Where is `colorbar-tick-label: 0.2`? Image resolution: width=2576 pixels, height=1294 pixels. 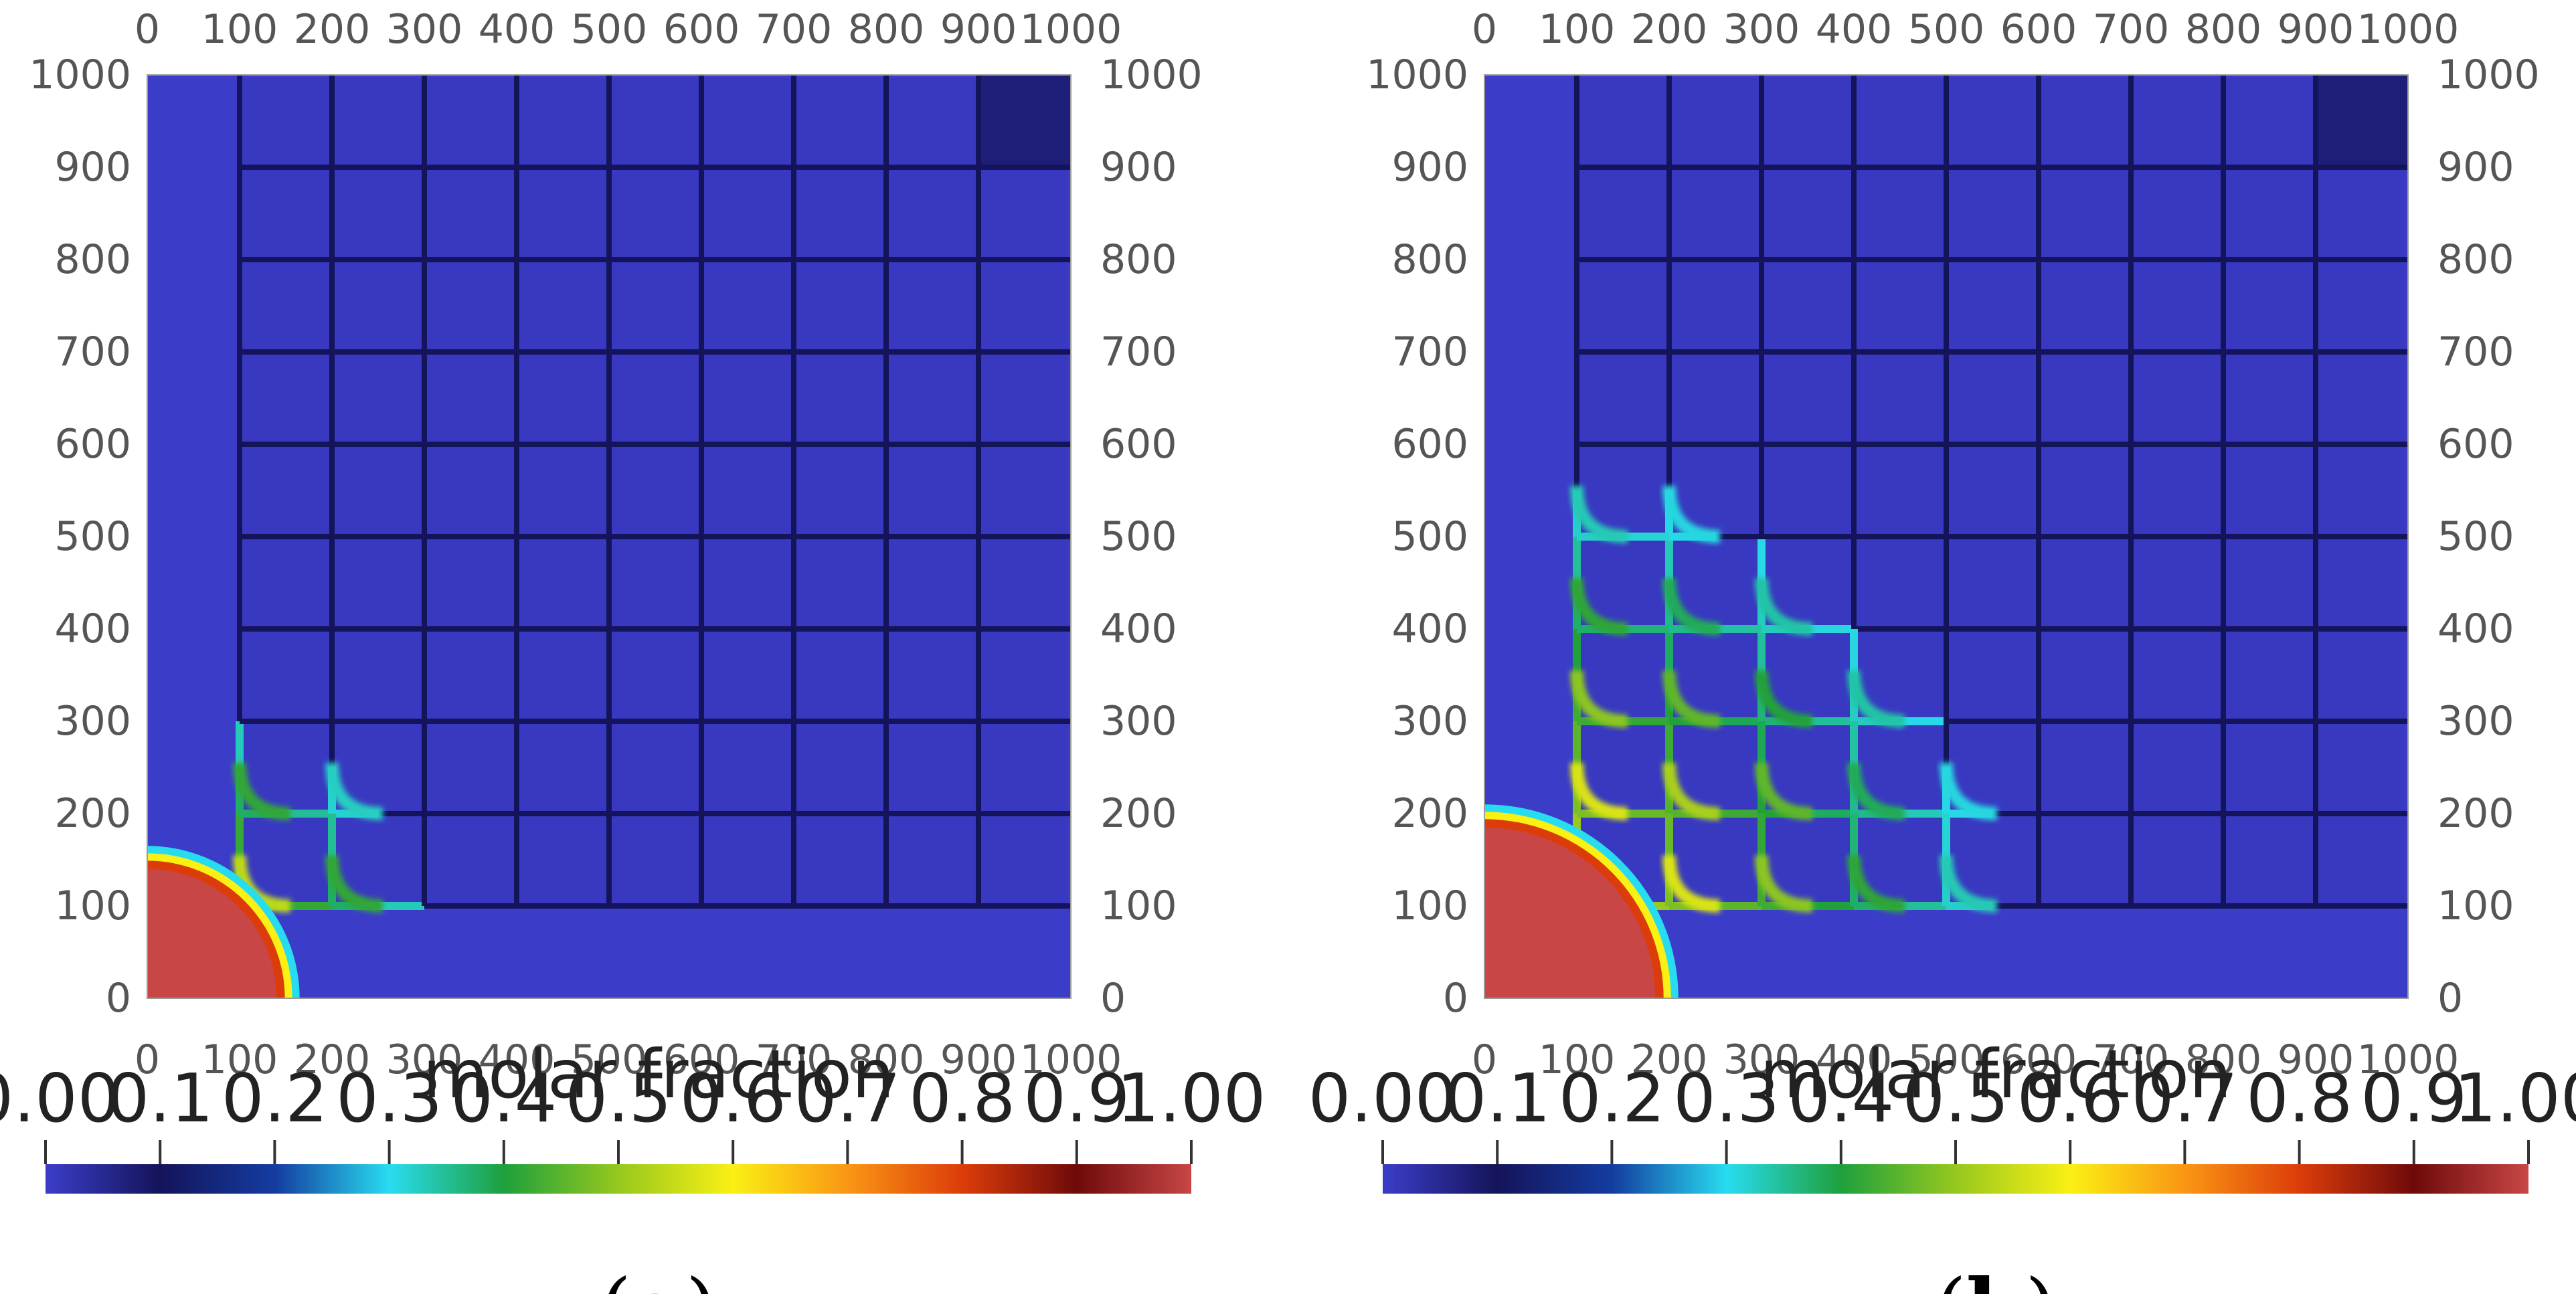
colorbar-tick-label: 0.2 is located at coordinates (275, 1098).